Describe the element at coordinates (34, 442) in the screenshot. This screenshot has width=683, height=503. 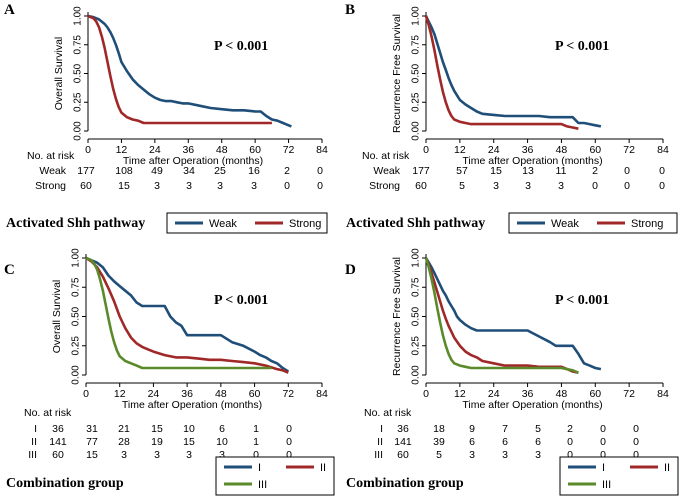
I see `risk-row-name: II` at that location.